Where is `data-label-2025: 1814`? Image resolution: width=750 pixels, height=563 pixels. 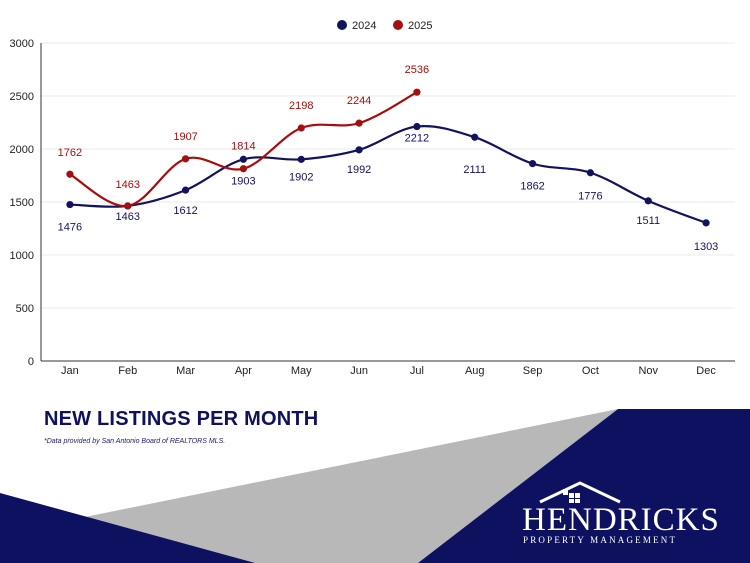
data-label-2025: 1814 is located at coordinates (243, 147).